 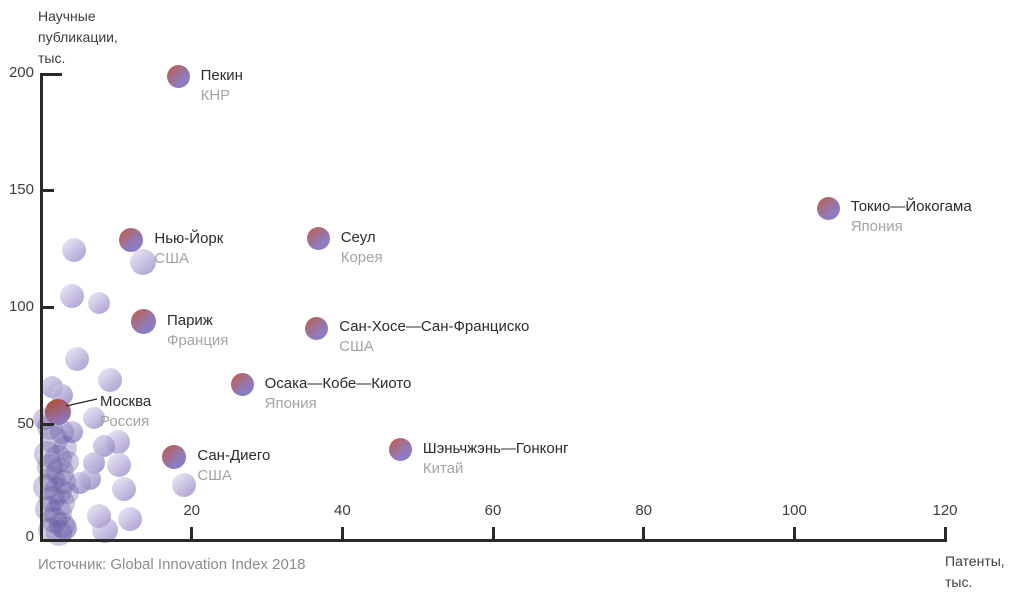 I want to click on y-tick-label: 50, so click(x=25, y=423).